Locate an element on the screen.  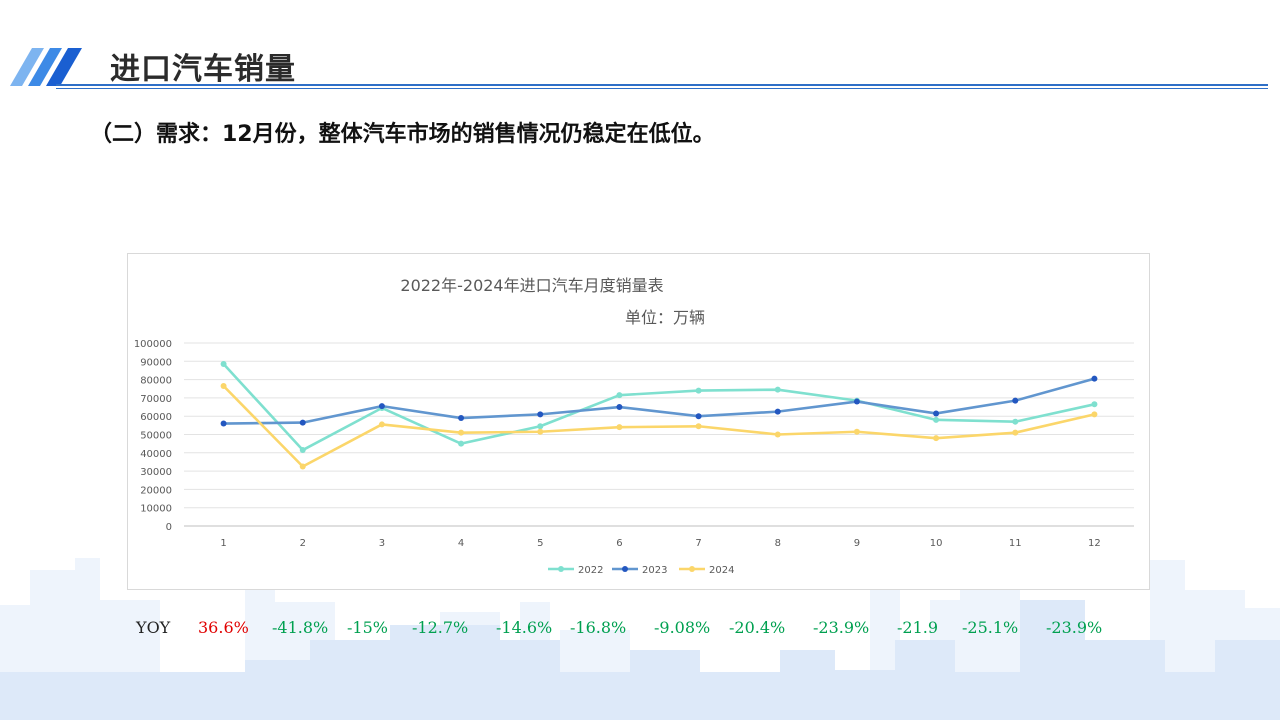
section-subtitle: （二）需求：12月份，整体汽车市场的销售情况仍稳定在低位。 is located at coordinates (402, 134).